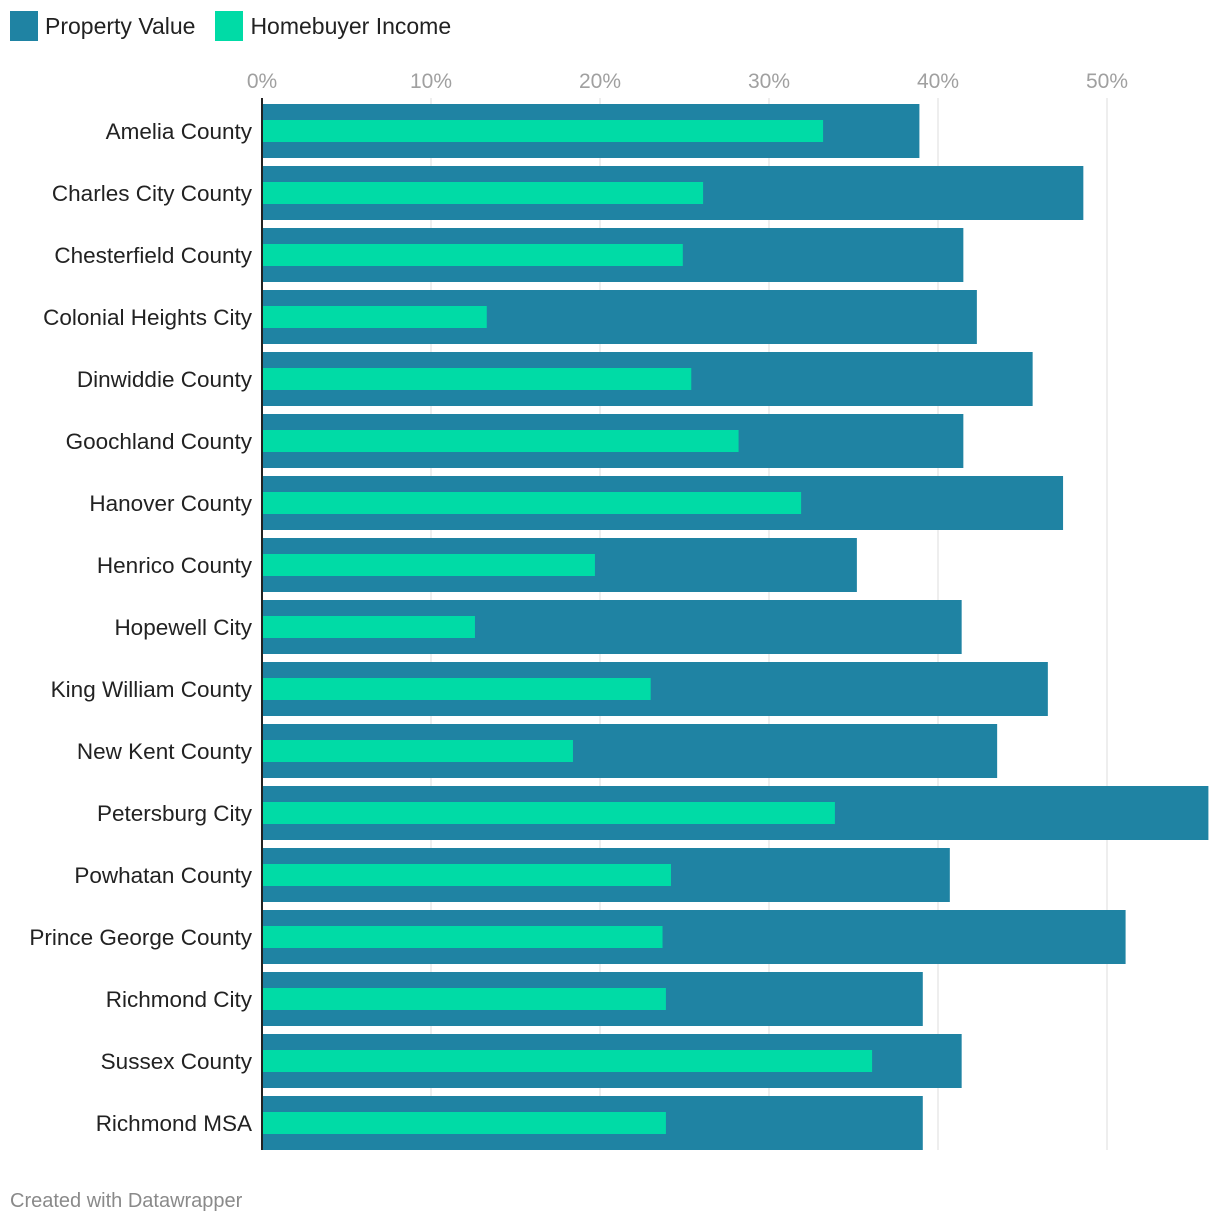 This screenshot has height=1228, width=1220. What do you see at coordinates (120, 25) in the screenshot?
I see `legend-label-property-value: Property Value` at bounding box center [120, 25].